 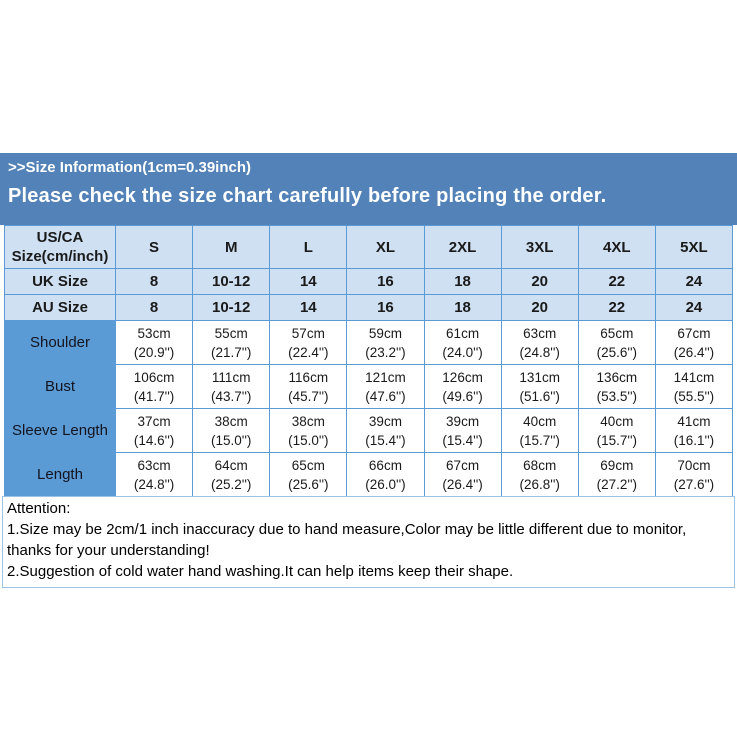 I want to click on measure-cell: 61cm (24.0''), so click(x=462, y=342).